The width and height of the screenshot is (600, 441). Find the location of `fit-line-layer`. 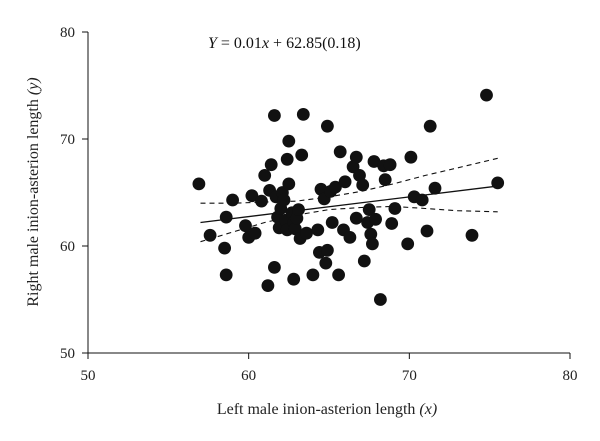

fit-line-layer is located at coordinates (349, 204).